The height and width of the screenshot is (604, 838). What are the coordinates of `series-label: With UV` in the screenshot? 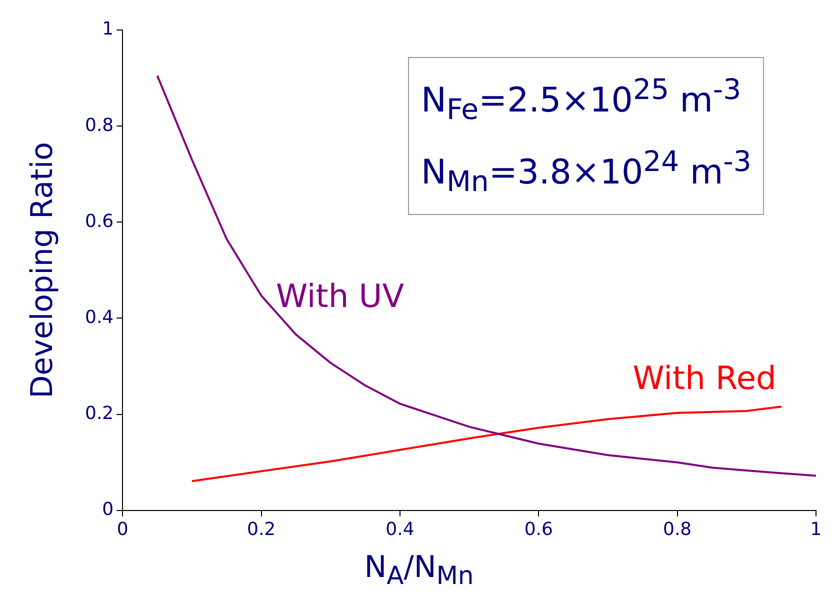 It's located at (340, 295).